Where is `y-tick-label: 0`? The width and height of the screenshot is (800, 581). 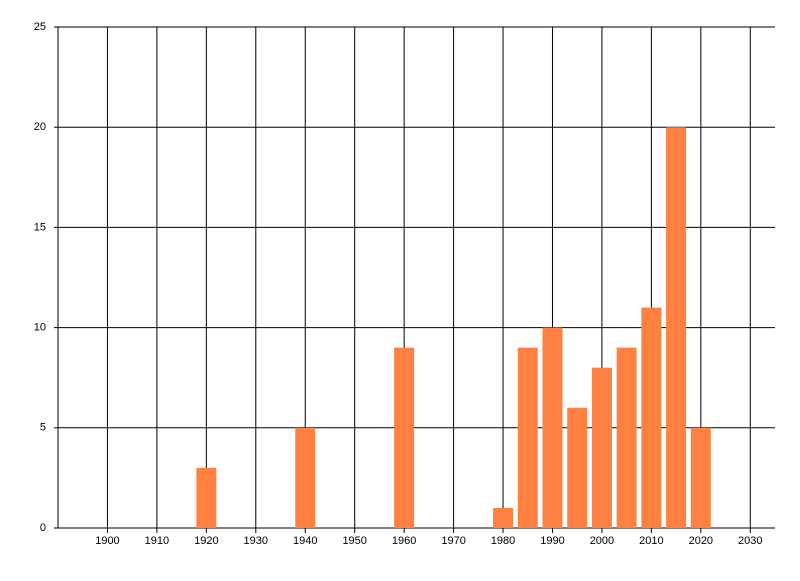
y-tick-label: 0 is located at coordinates (43, 528).